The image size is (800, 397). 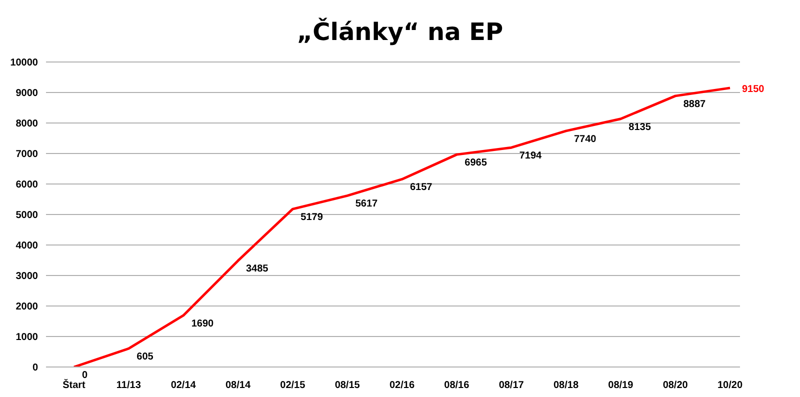 I want to click on x-tick-label: 08/15, so click(x=347, y=386).